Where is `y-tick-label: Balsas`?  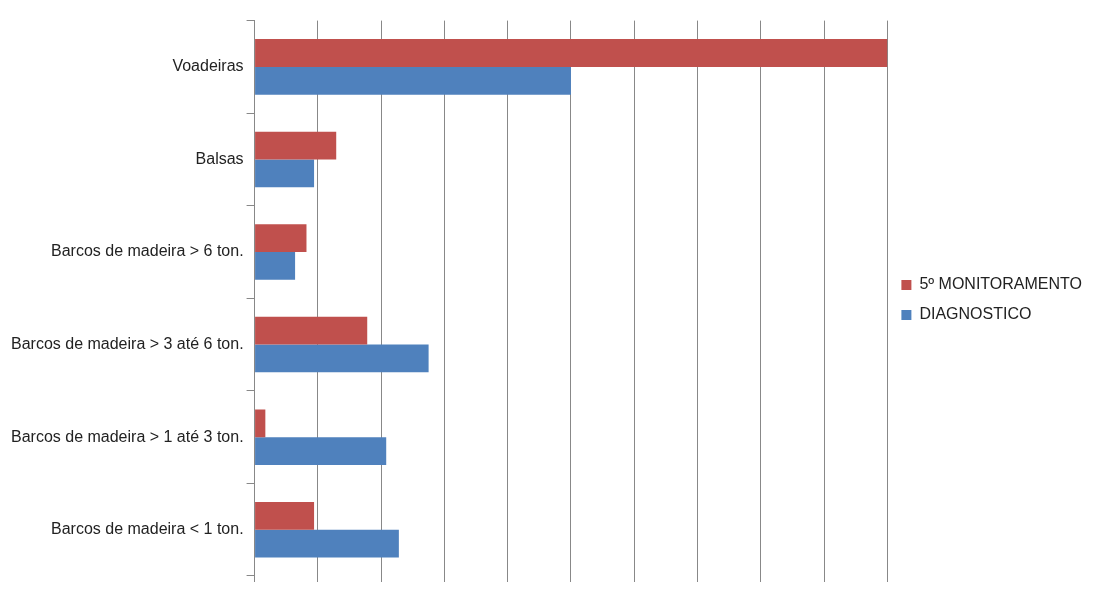 y-tick-label: Balsas is located at coordinates (219, 158).